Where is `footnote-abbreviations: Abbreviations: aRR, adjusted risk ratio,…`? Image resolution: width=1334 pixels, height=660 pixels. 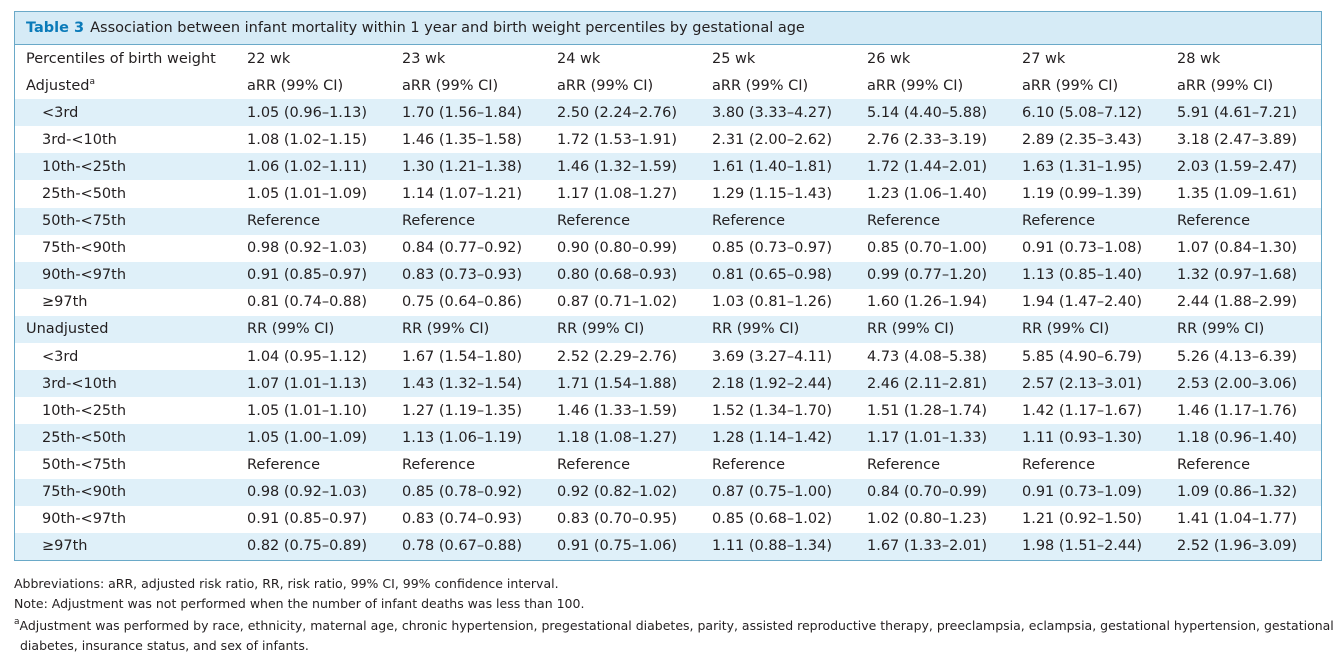 footnote-abbreviations: Abbreviations: aRR, adjusted risk ratio,… is located at coordinates (286, 583).